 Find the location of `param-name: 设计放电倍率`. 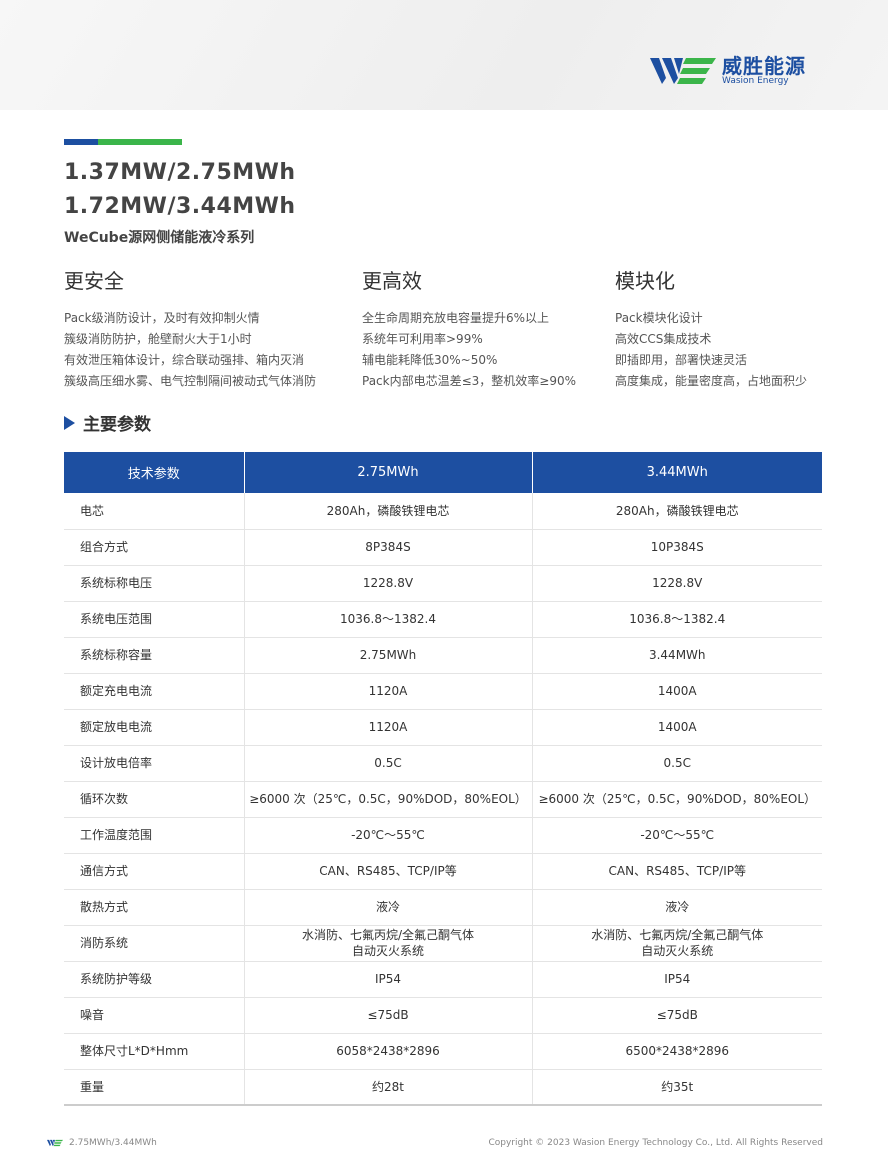

param-name: 设计放电倍率 is located at coordinates (154, 763).